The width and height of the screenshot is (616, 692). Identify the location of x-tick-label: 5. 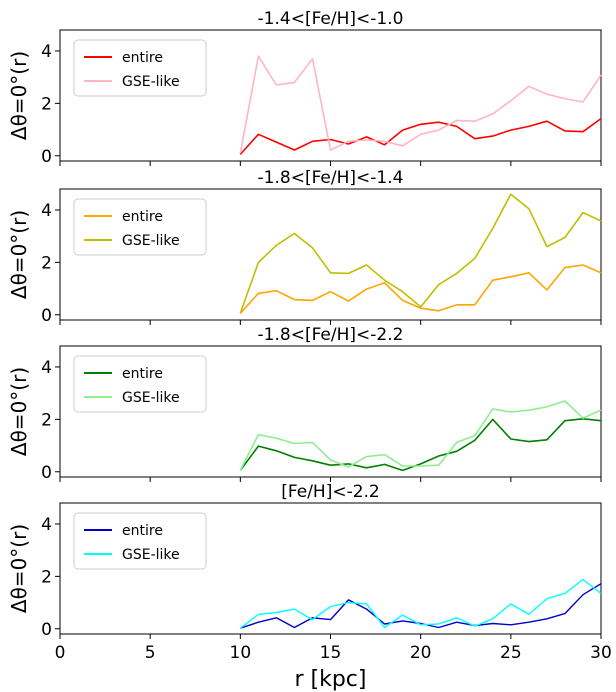
(150, 653).